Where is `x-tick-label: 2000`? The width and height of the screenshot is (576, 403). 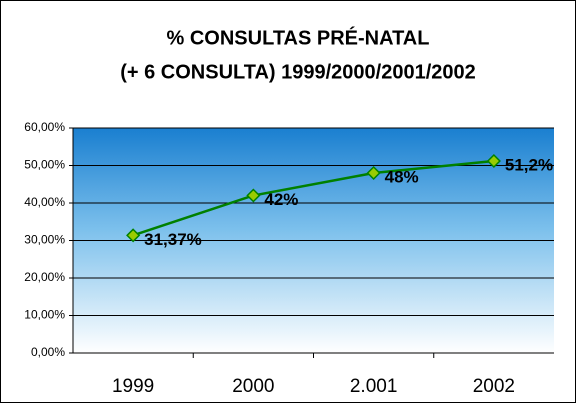
x-tick-label: 2000 is located at coordinates (253, 386).